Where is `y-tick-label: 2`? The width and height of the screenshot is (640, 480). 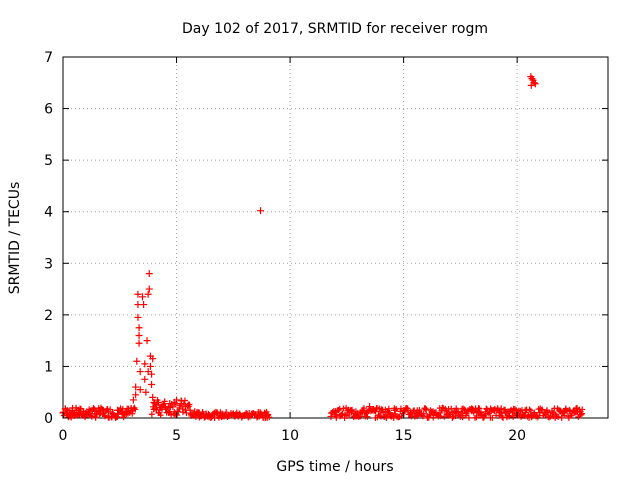 y-tick-label: 2 is located at coordinates (48, 316).